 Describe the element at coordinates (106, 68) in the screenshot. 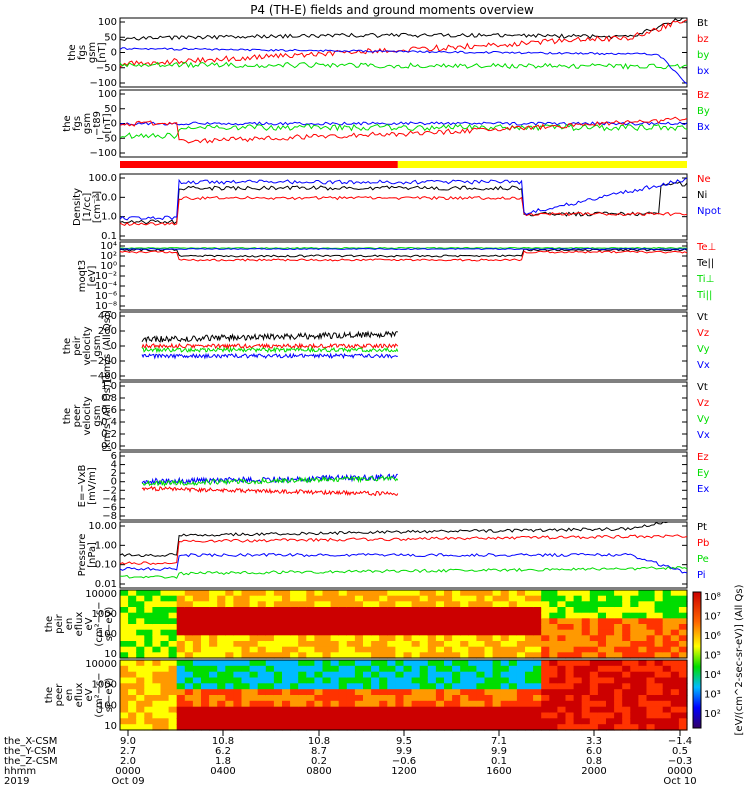

I see `y-tick-label: −50` at that location.